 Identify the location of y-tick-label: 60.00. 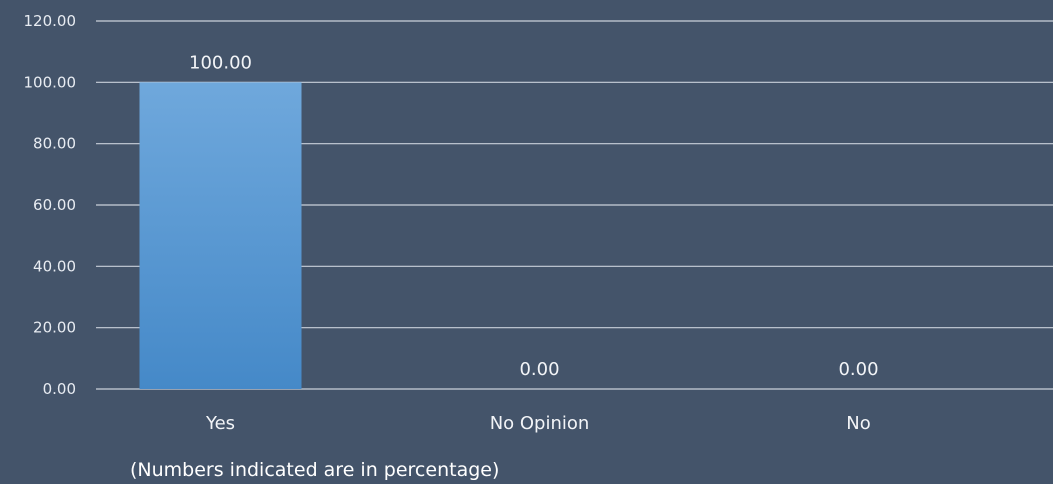
(54, 205).